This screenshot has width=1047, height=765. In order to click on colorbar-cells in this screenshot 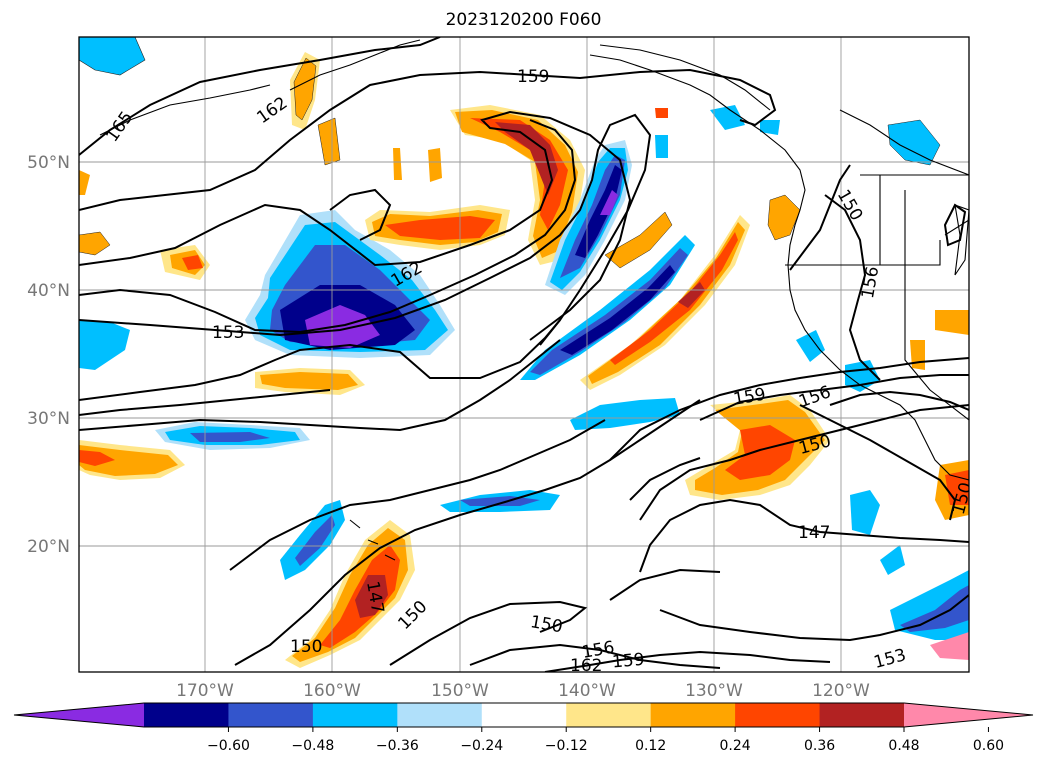, I will do `click(523, 717)`.